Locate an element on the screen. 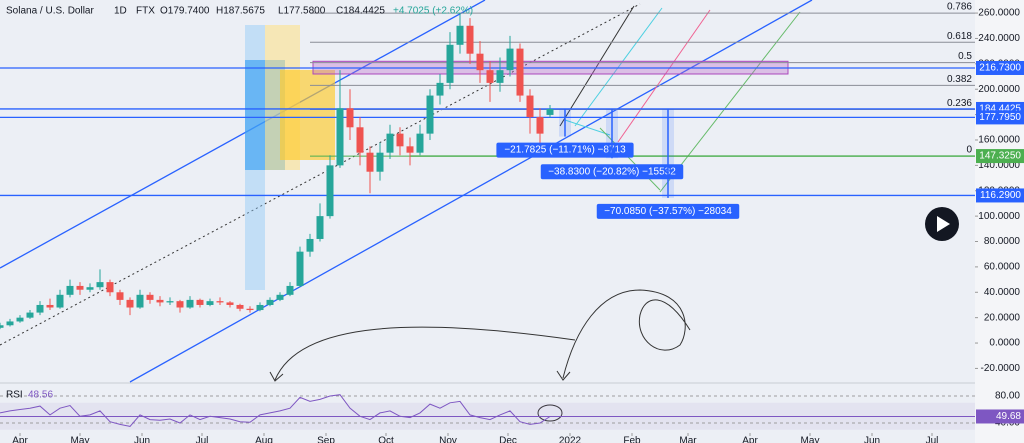 This screenshot has width=1024, height=443. x-tick-label: Dec is located at coordinates (508, 439).